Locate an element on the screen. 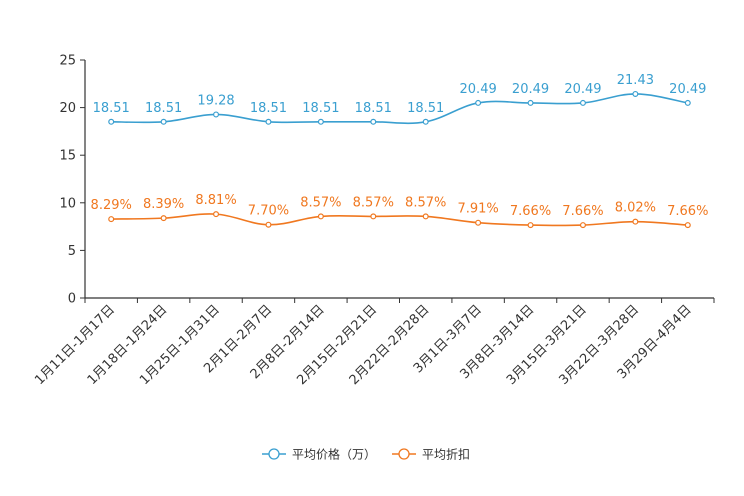 The image size is (744, 496). data-label: 8.81% is located at coordinates (215, 200).